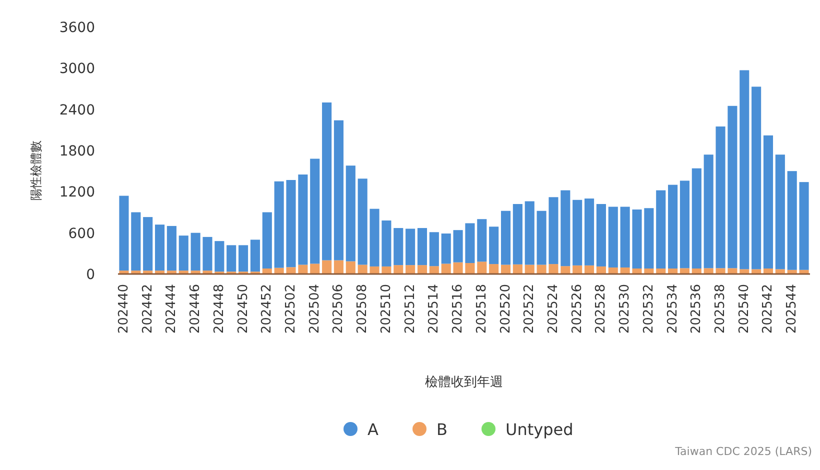 The image size is (820, 470). Describe the element at coordinates (648, 309) in the screenshot. I see `x-tick-label: 202532` at that location.